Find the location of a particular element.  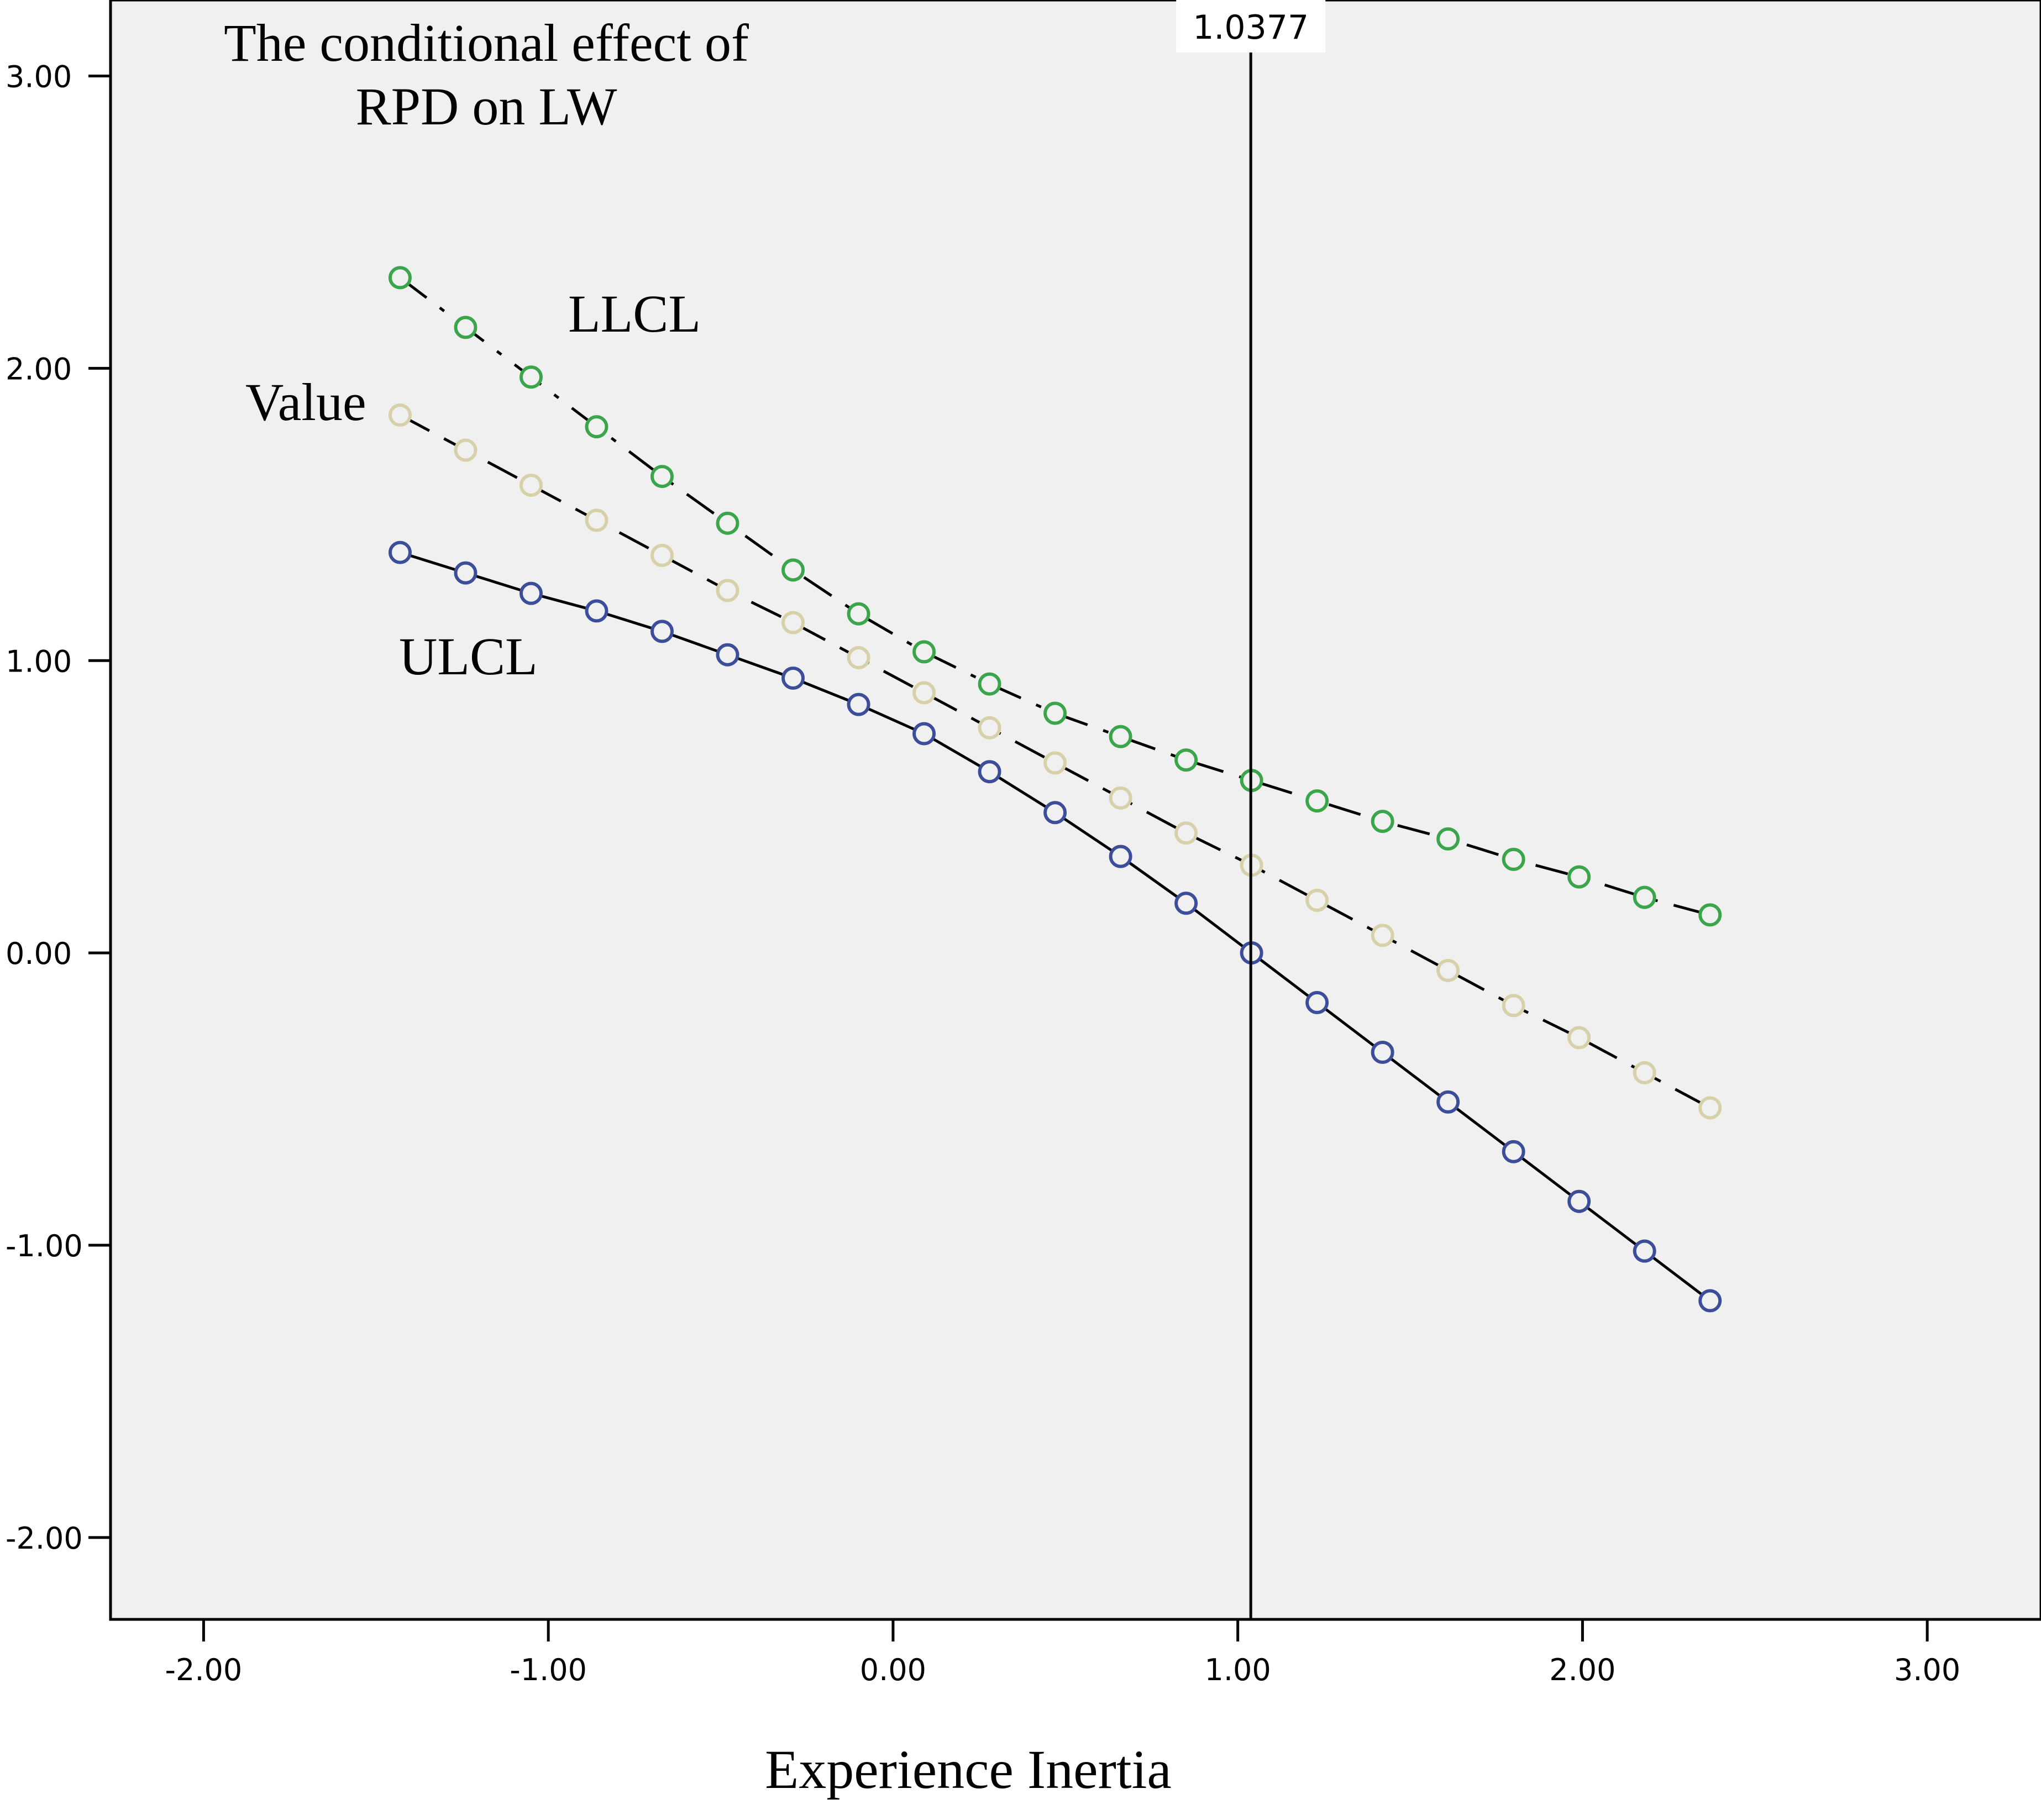

x-tick-label-5: 3.00 is located at coordinates (1927, 1670).